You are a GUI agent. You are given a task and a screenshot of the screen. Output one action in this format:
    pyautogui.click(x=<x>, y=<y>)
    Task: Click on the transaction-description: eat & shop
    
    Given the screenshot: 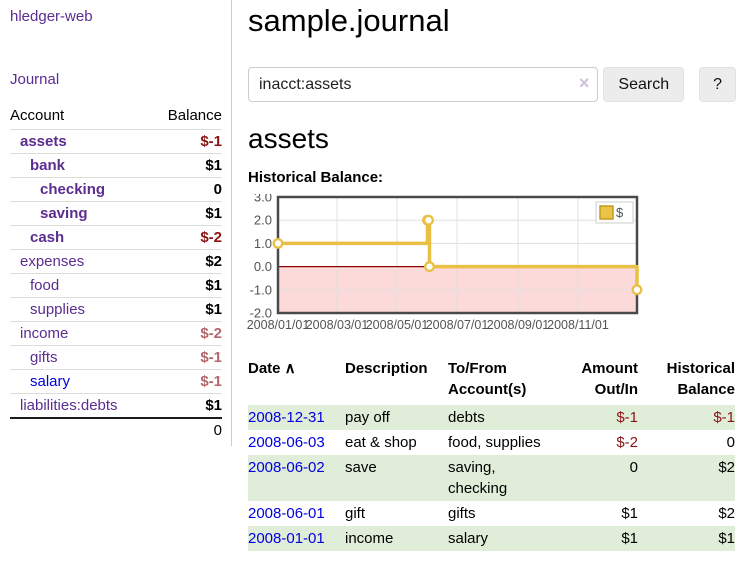 What is the action you would take?
    pyautogui.click(x=381, y=442)
    